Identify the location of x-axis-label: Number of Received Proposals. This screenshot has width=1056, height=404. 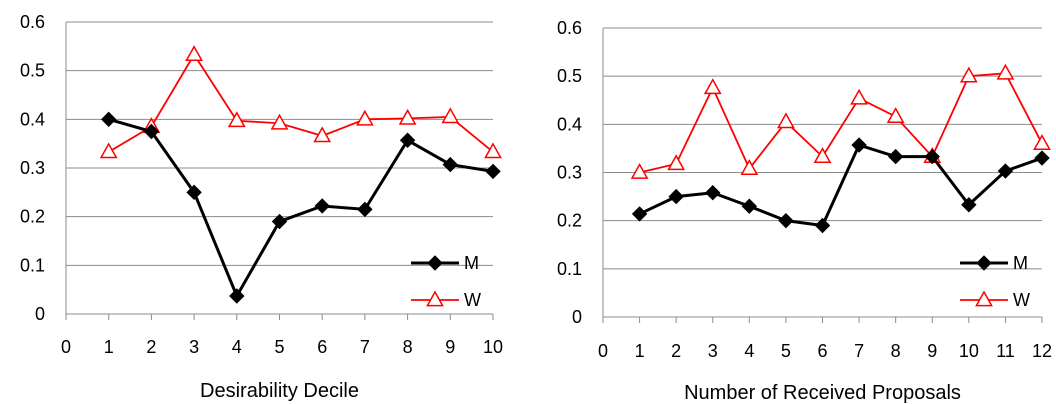
(822, 393).